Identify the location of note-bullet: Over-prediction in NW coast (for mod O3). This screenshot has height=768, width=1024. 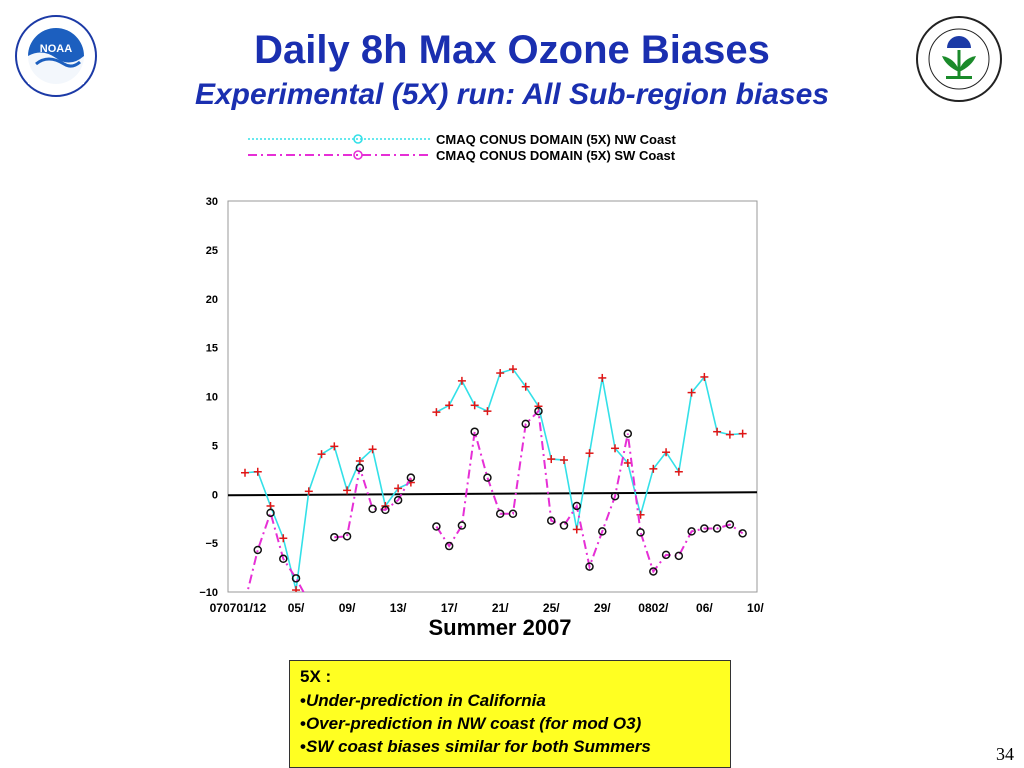
(510, 723).